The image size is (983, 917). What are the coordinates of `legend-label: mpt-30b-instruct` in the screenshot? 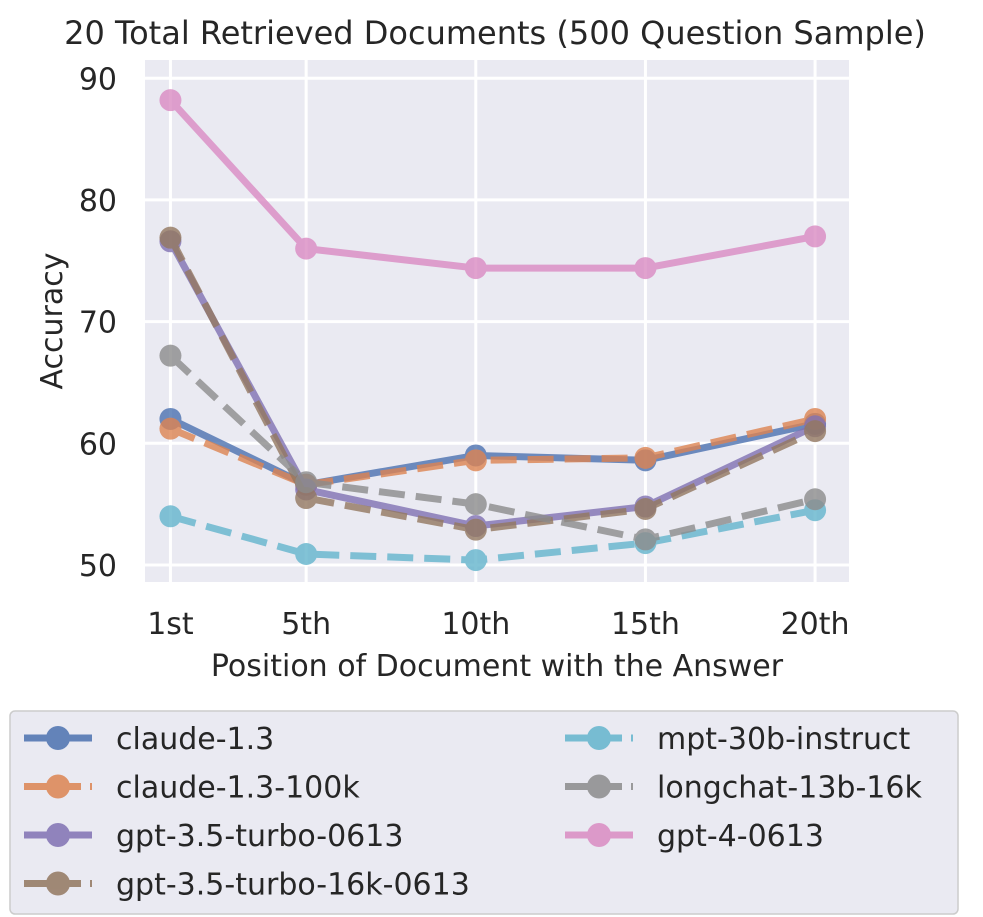 It's located at (783, 739).